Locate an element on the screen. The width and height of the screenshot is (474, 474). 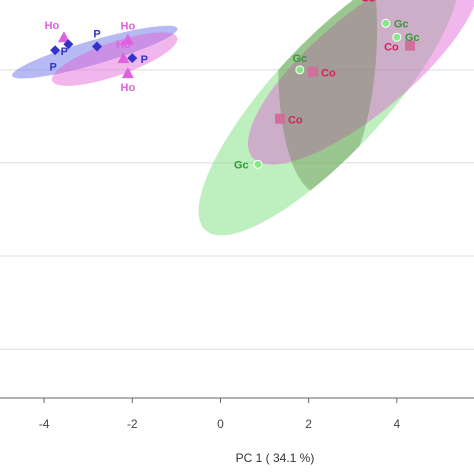
x-tick-label: 2 is located at coordinates (308, 424).